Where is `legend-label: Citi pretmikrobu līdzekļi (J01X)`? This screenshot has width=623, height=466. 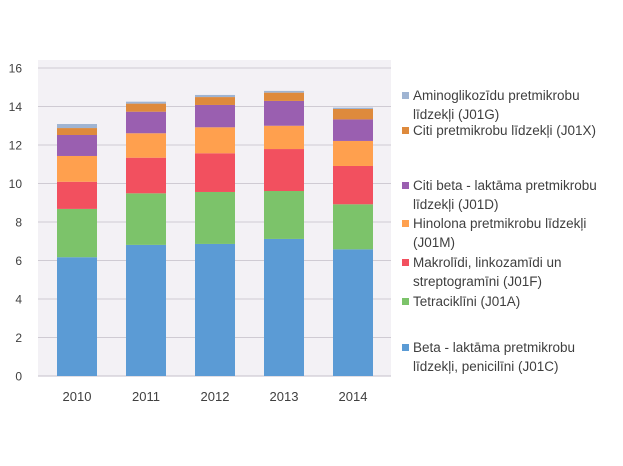 legend-label: Citi pretmikrobu līdzekļi (J01X) is located at coordinates (505, 130).